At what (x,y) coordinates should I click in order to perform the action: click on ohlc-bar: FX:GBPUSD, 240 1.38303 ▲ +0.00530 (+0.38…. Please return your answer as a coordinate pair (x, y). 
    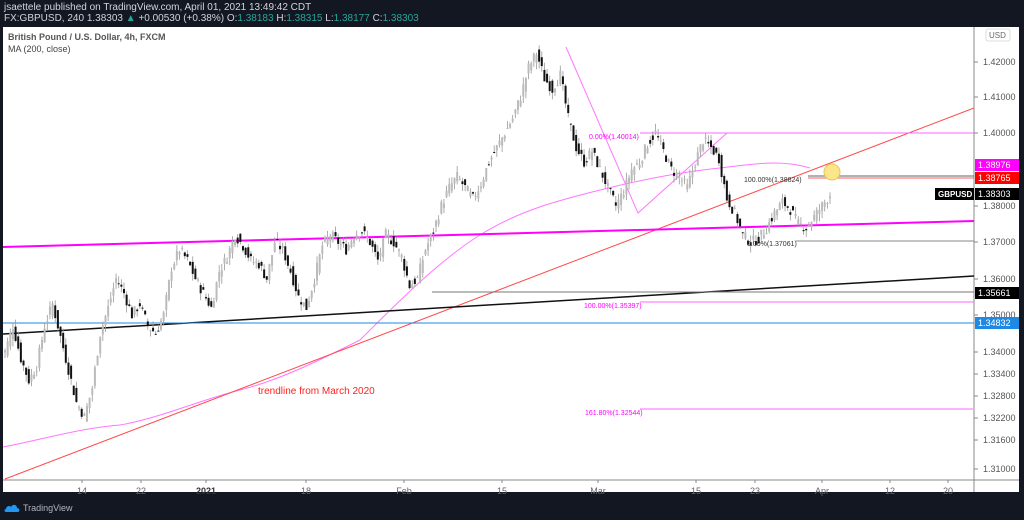
    Looking at the image, I should click on (211, 18).